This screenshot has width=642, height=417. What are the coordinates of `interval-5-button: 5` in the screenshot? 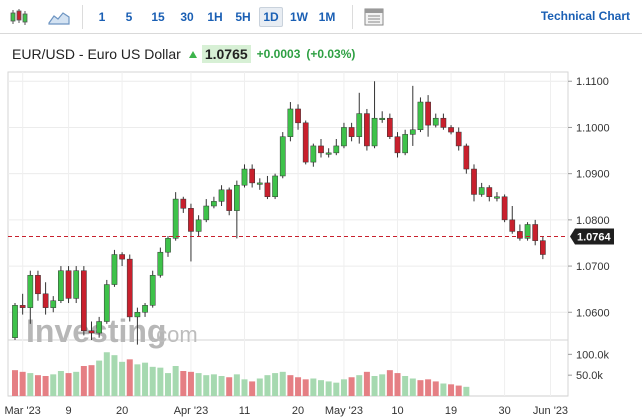 It's located at (129, 17).